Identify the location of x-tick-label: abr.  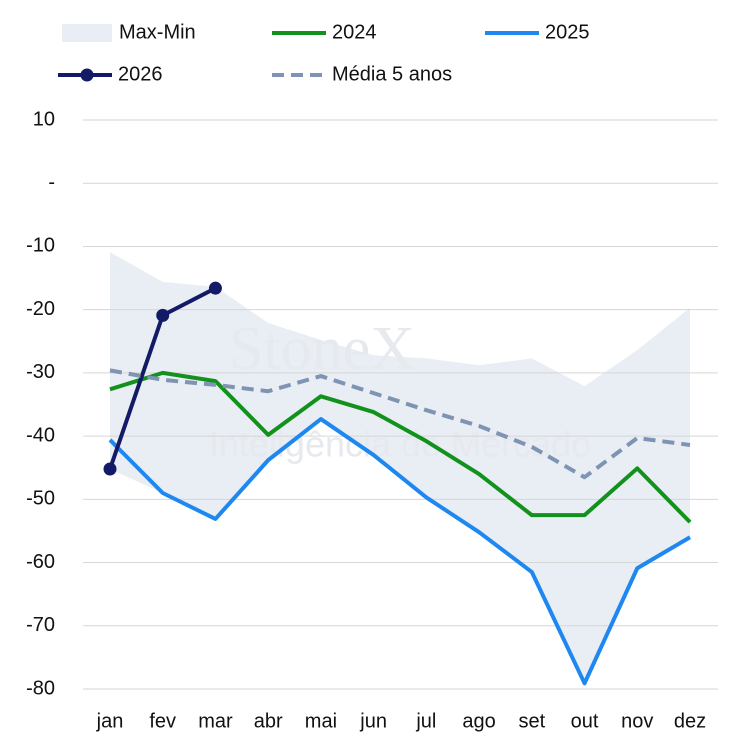
(268, 721).